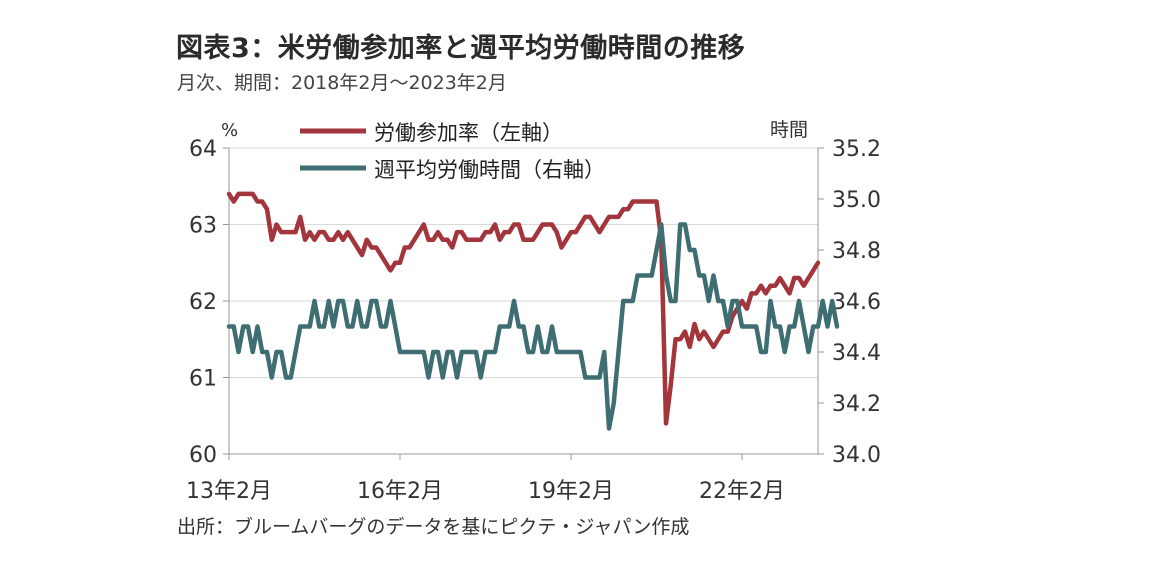  What do you see at coordinates (203, 455) in the screenshot?
I see `left-tick-label: 60` at bounding box center [203, 455].